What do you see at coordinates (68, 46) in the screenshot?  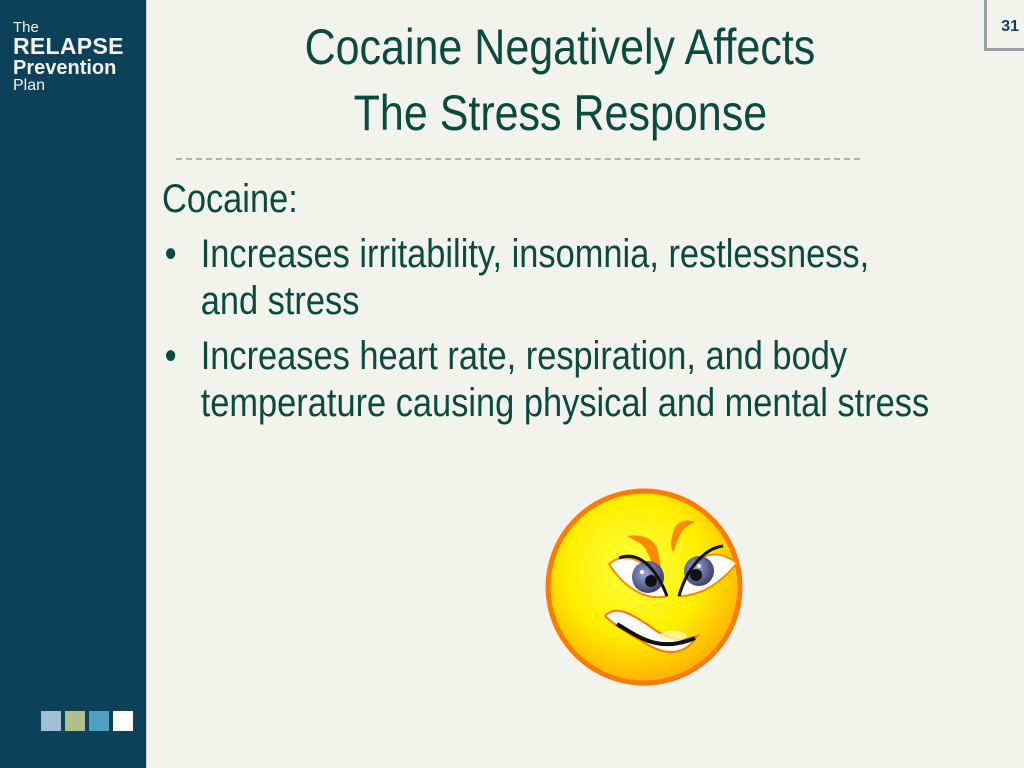 I see `logo-line: RELAPSE` at bounding box center [68, 46].